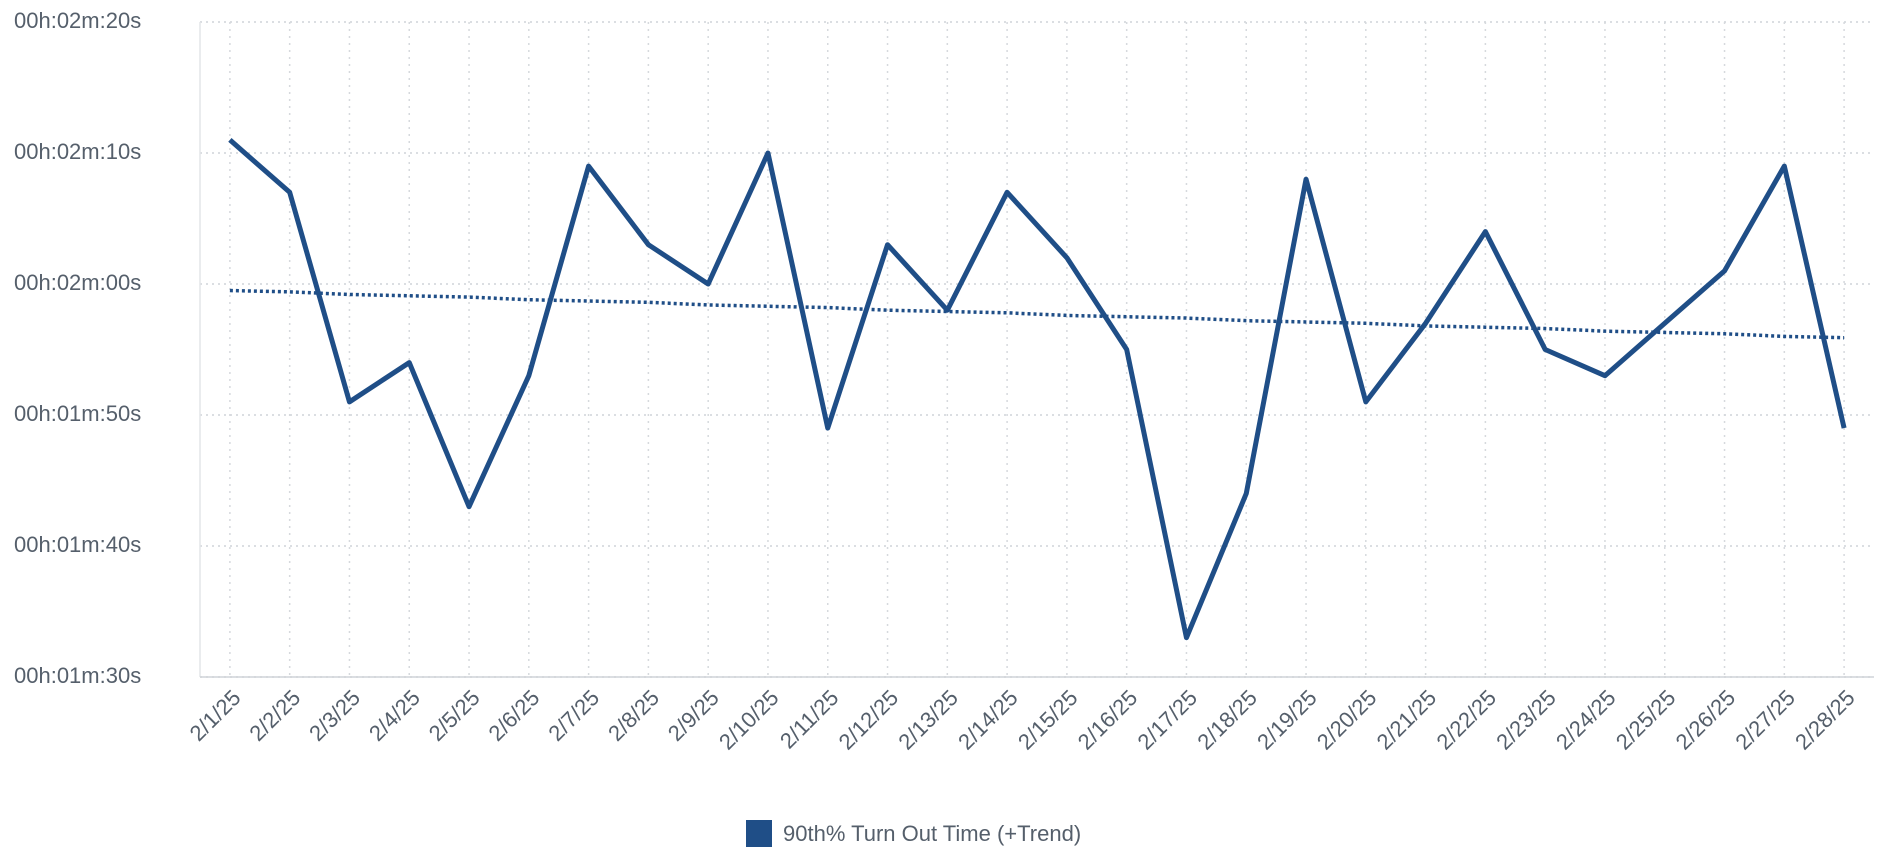  What do you see at coordinates (274, 715) in the screenshot?
I see `x-tick-label: 2/2/25` at bounding box center [274, 715].